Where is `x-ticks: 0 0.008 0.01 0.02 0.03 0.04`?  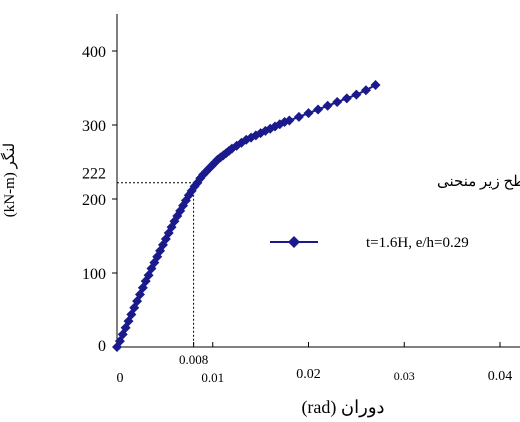 x-ticks: 0 0.008 0.01 0.02 0.03 0.04 is located at coordinates (315, 364).